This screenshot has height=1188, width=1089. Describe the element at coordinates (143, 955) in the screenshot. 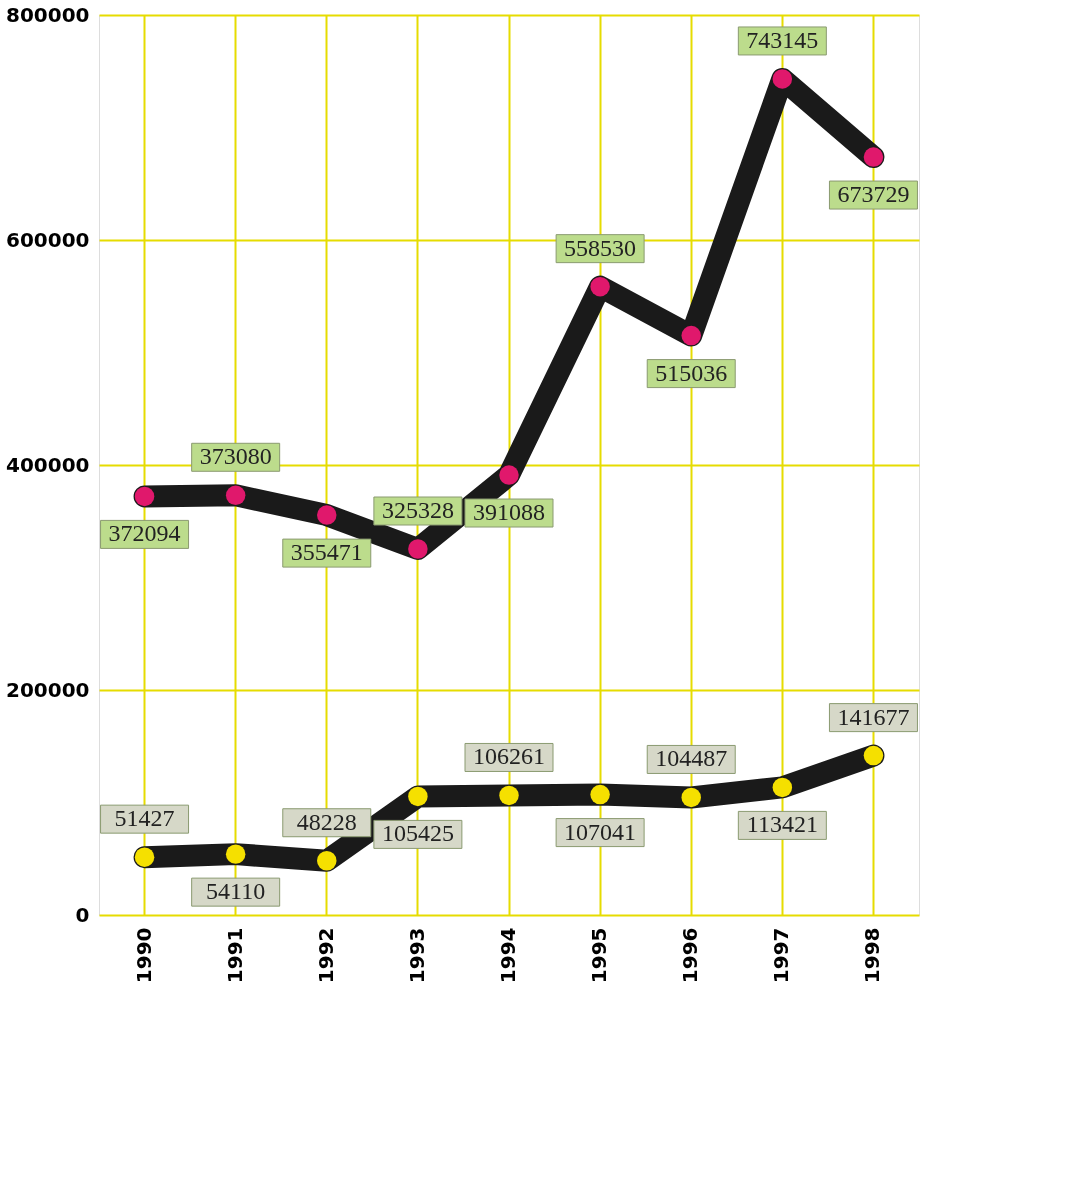

I see `x-tick-label: 1990` at that location.